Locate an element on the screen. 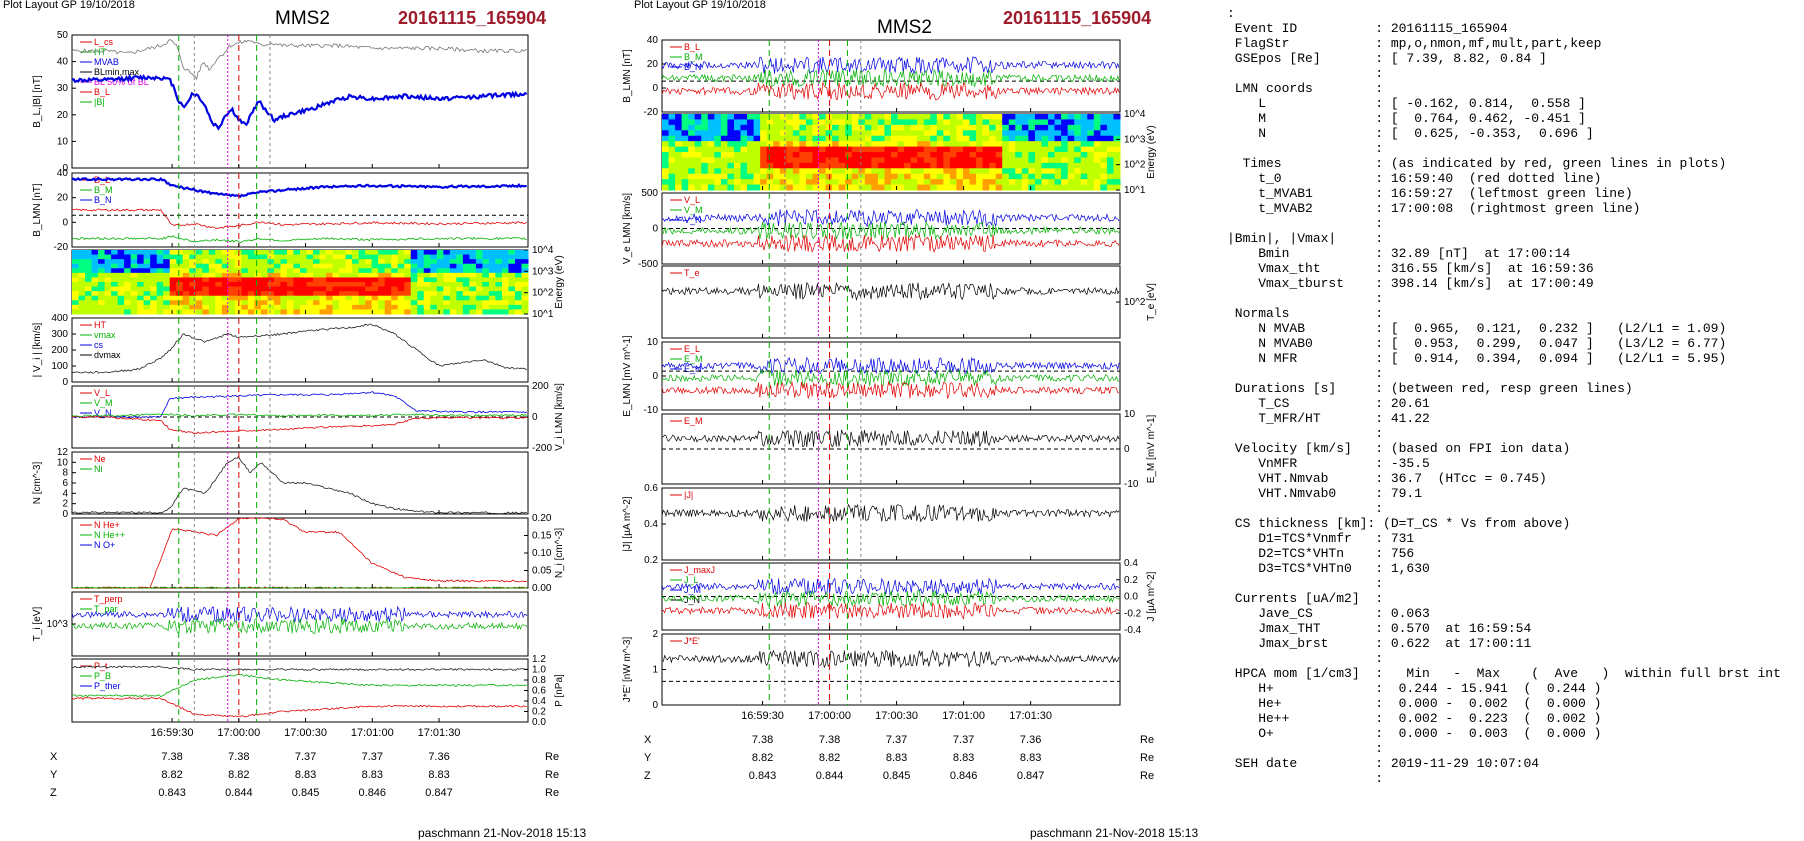 The width and height of the screenshot is (1804, 841). coord-value: 8.83 is located at coordinates (372, 775).